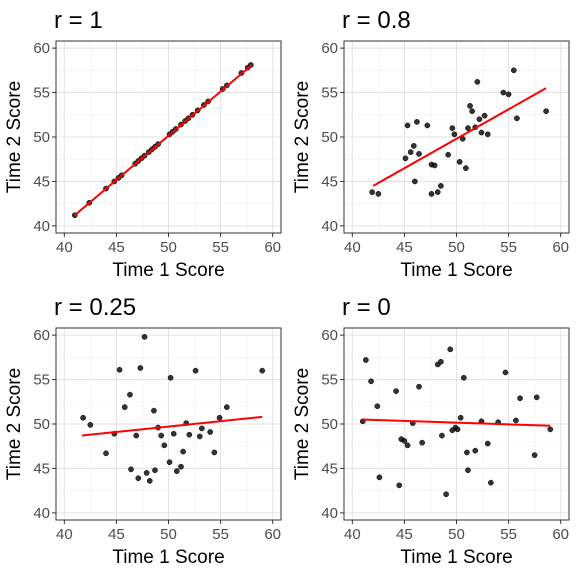 The image size is (576, 576). I want to click on y-axis-title: Time 2 Score, so click(302, 424).